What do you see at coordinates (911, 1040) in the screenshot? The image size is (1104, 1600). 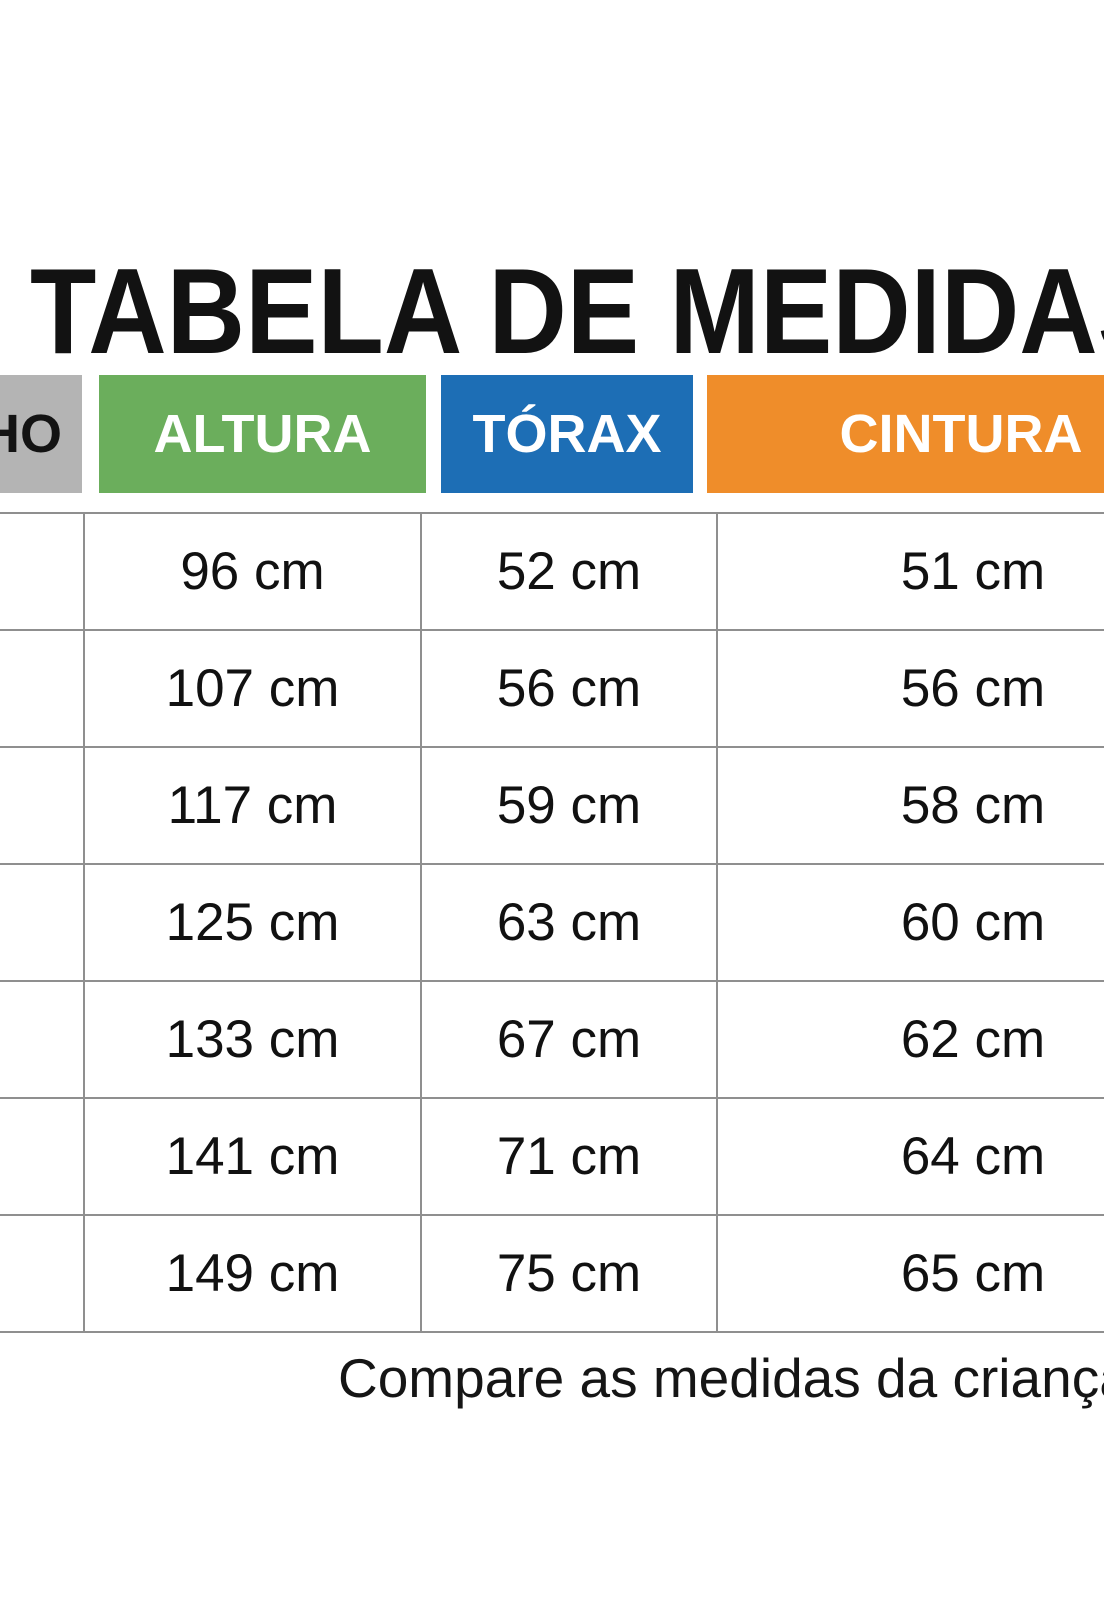 I see `cell-cintura: 62 cm` at bounding box center [911, 1040].